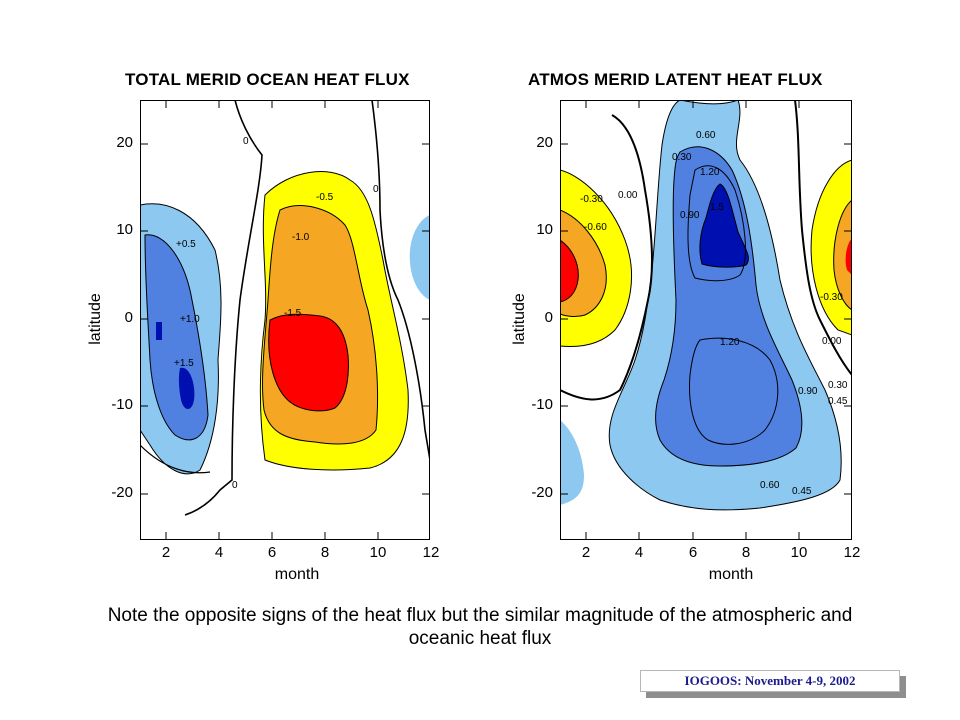 The width and height of the screenshot is (960, 720). What do you see at coordinates (378, 552) in the screenshot?
I see `left-xtick-label: 10` at bounding box center [378, 552].